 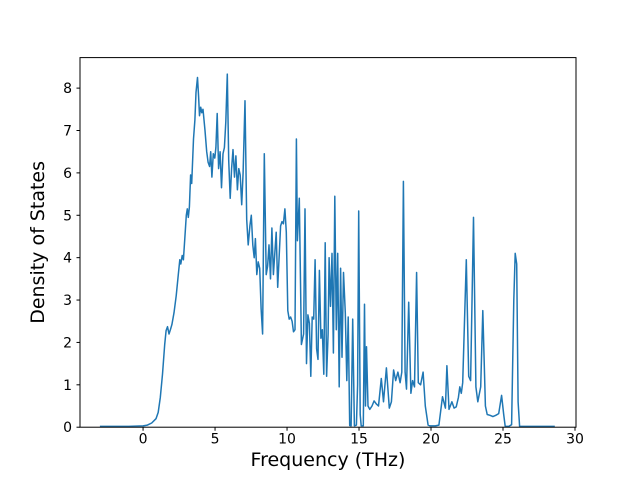 What do you see at coordinates (575, 440) in the screenshot?
I see `x-tick-label: 30` at bounding box center [575, 440].